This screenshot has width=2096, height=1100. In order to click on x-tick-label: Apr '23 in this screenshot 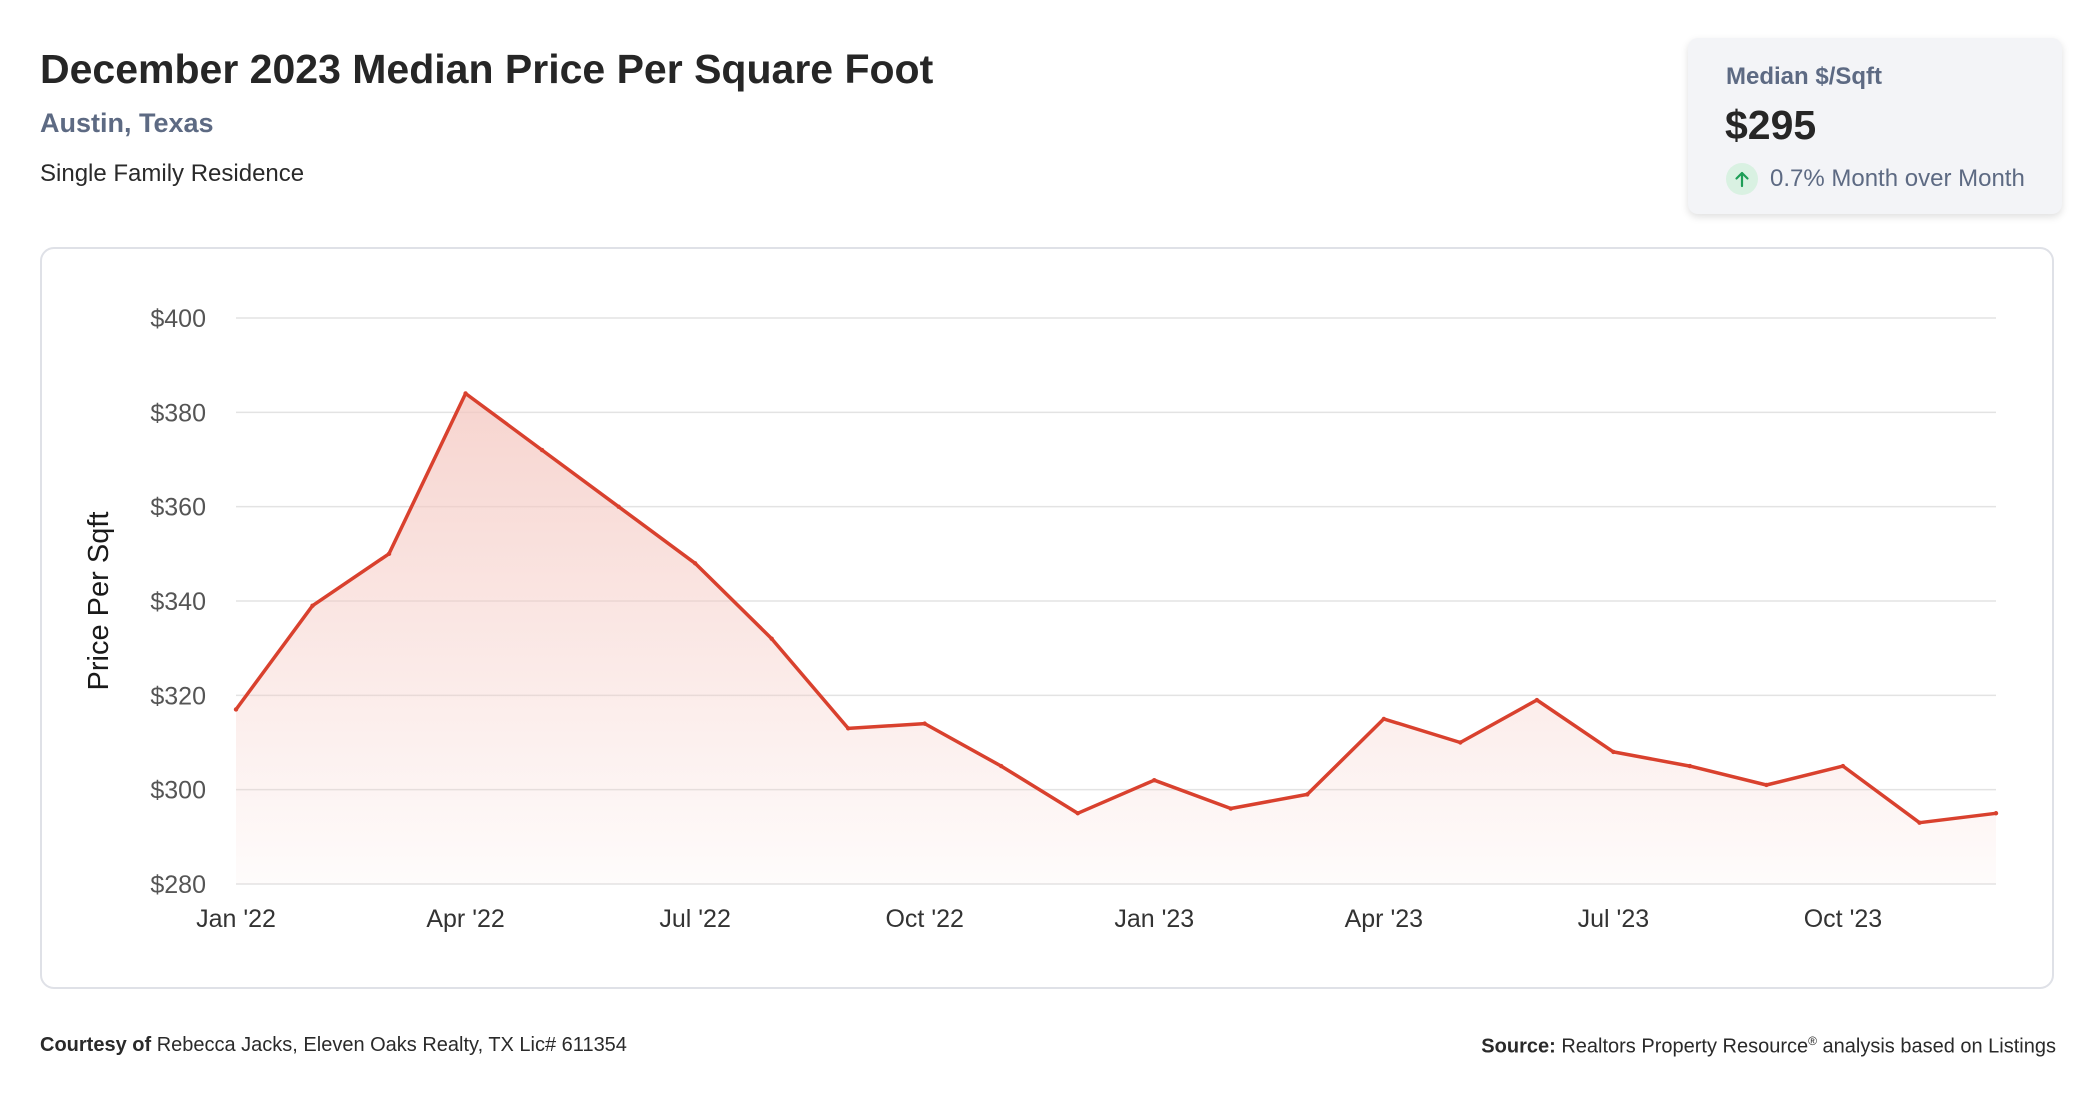, I will do `click(1384, 919)`.